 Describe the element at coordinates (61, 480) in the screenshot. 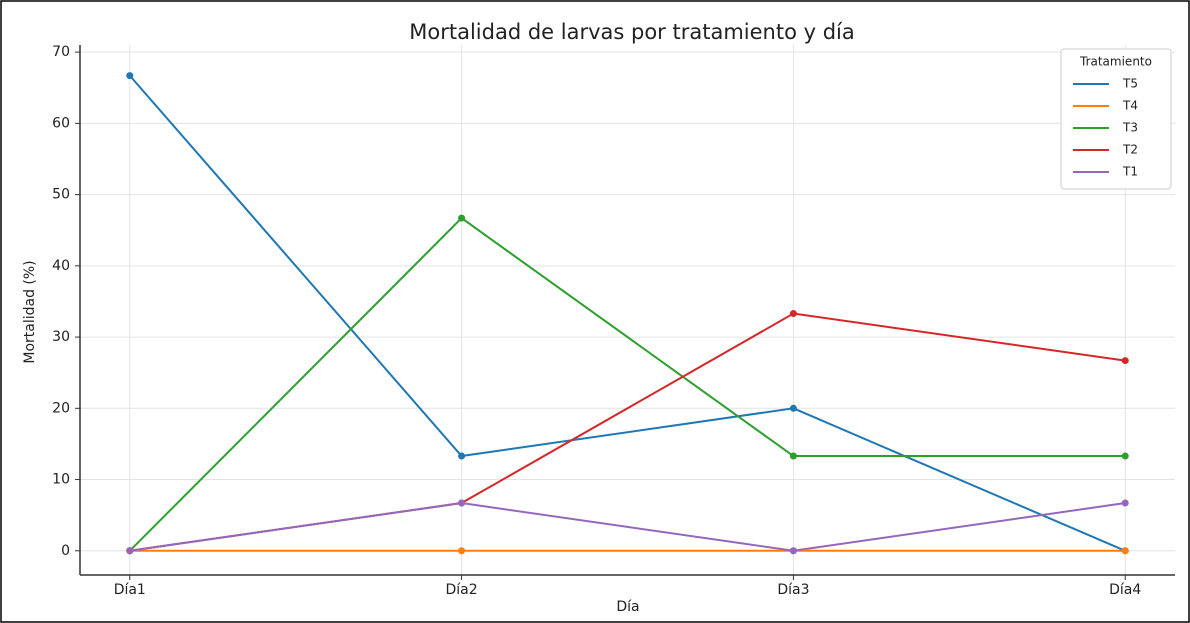

I see `y-tick-label: 10` at that location.